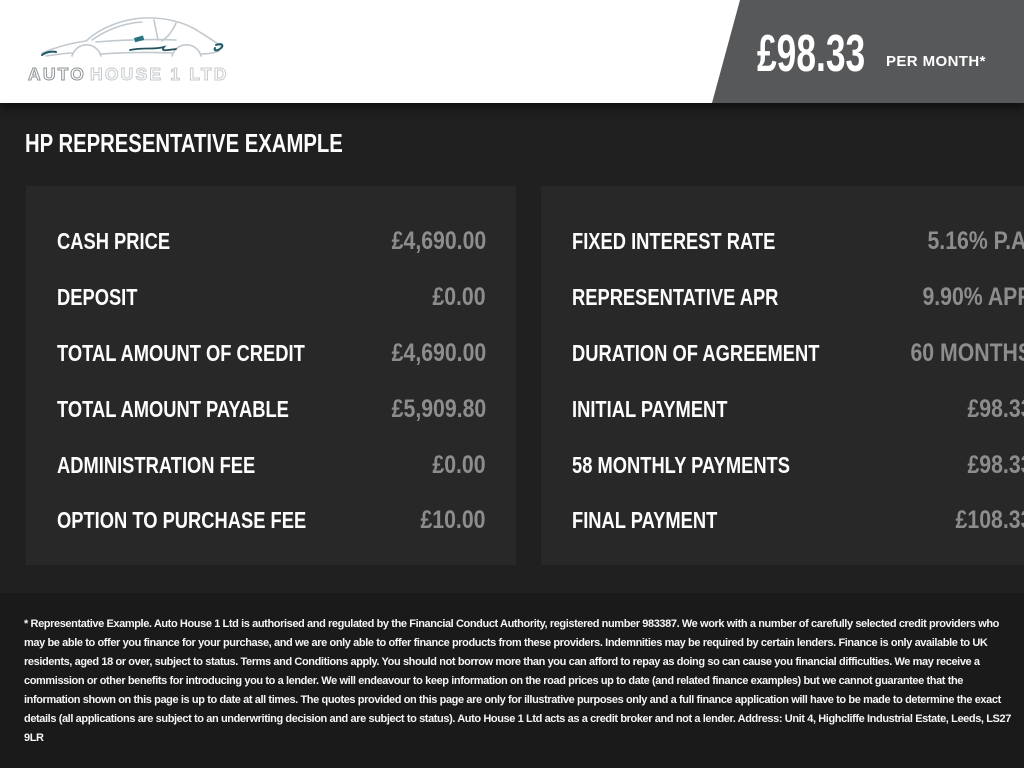 This screenshot has height=768, width=1024. I want to click on finance-row: TOTAL AMOUNT PAYABLE £5,909.80, so click(271, 409).